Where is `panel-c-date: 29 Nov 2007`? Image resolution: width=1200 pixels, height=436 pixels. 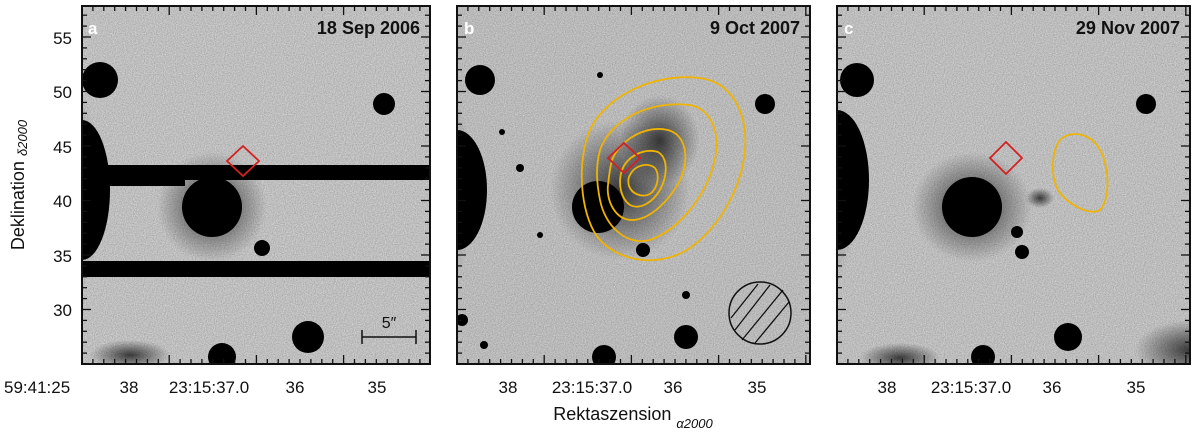 panel-c-date: 29 Nov 2007 is located at coordinates (1128, 28).